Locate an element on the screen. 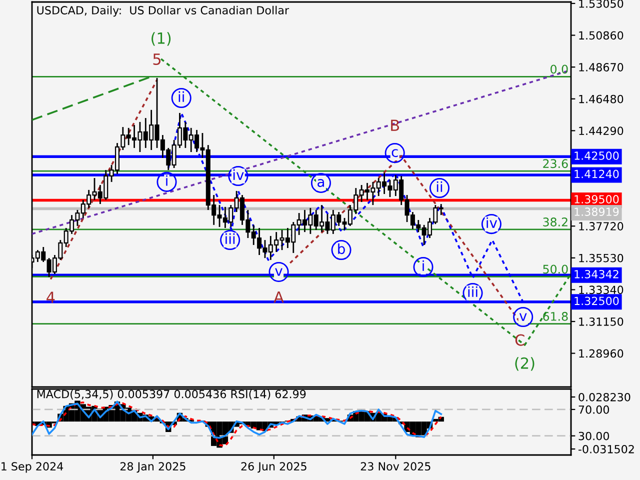 The height and width of the screenshot is (480, 640). chart-title: USDCAD, Daily: US Dollar vs Canadian Dollar is located at coordinates (163, 11).